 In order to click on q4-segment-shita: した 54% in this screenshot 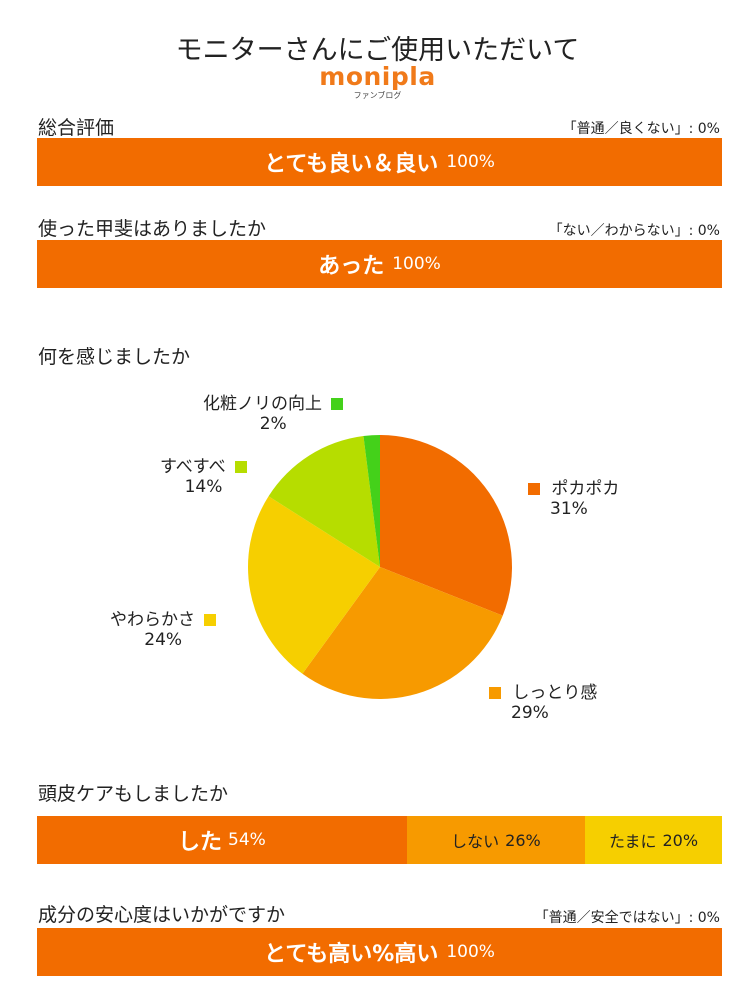, I will do `click(222, 840)`.